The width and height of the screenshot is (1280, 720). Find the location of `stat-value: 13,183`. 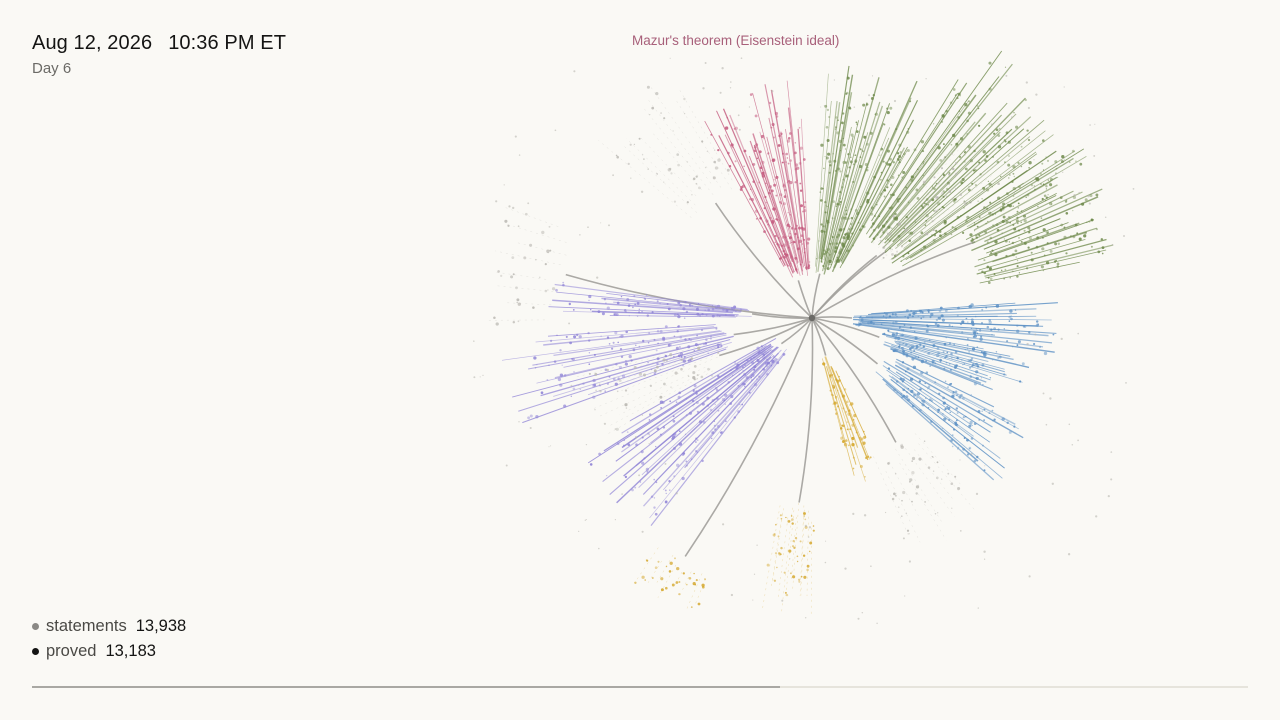

stat-value: 13,183 is located at coordinates (130, 651).